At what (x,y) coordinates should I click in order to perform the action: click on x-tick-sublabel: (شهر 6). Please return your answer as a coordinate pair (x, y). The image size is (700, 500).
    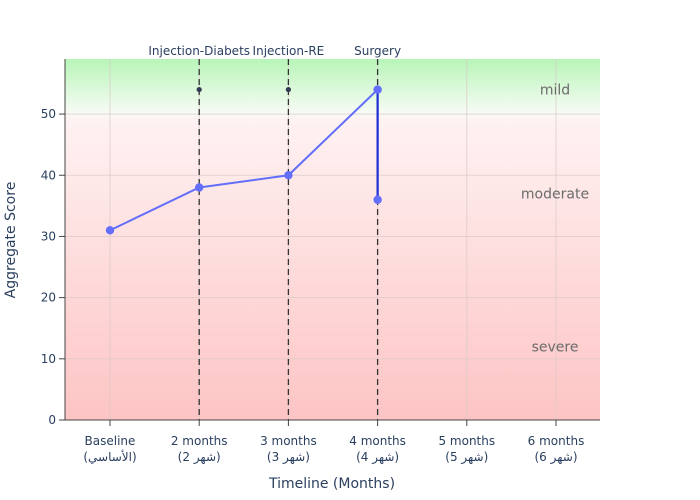
    Looking at the image, I should click on (555, 457).